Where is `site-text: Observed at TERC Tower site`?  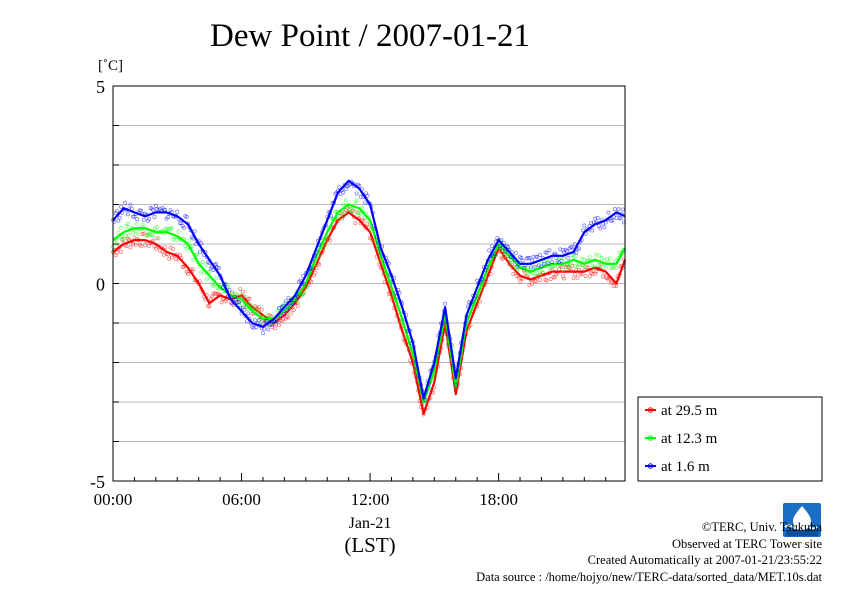
site-text: Observed at TERC Tower site is located at coordinates (746, 543).